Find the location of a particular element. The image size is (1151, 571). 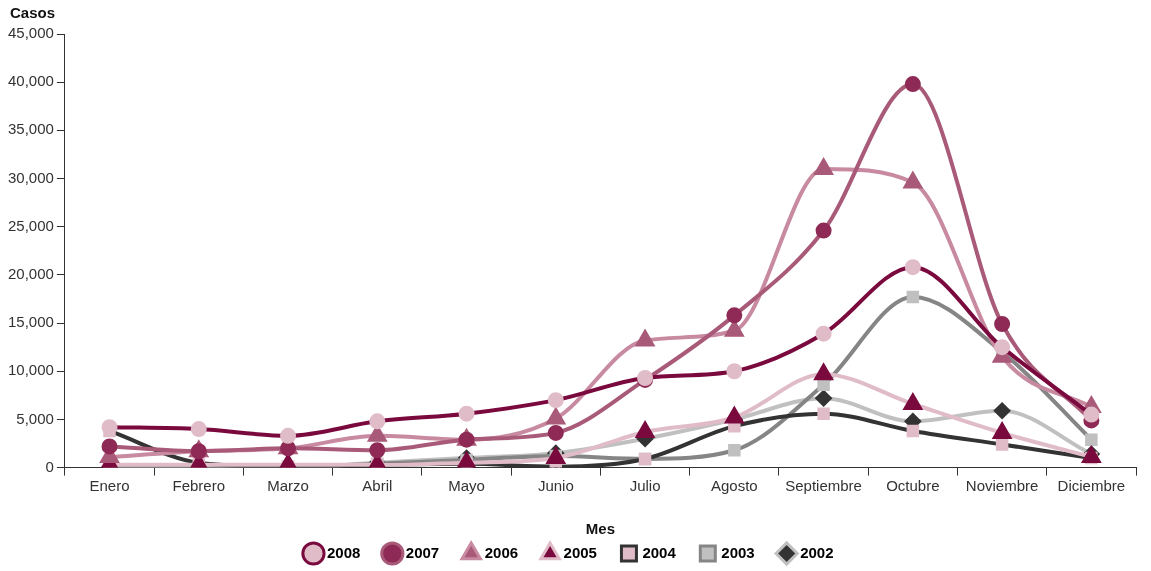

x-tick-label: Julio is located at coordinates (645, 485).